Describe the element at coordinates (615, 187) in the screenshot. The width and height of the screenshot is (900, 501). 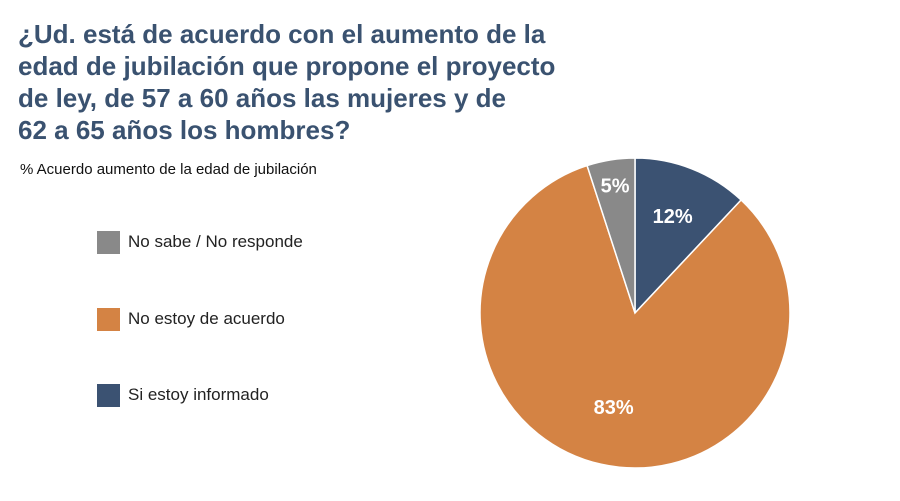
I see `pie-slice-label-no-sabe-no-responde: 5%` at that location.